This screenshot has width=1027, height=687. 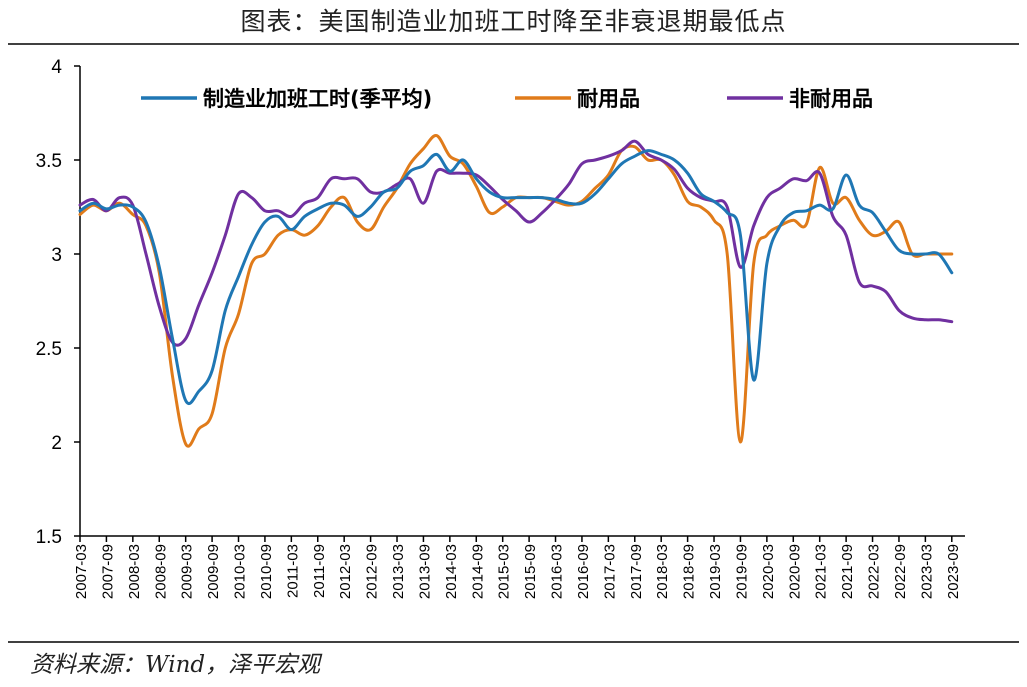 What do you see at coordinates (372, 571) in the screenshot?
I see `x-tick-label: 2012-09` at bounding box center [372, 571].